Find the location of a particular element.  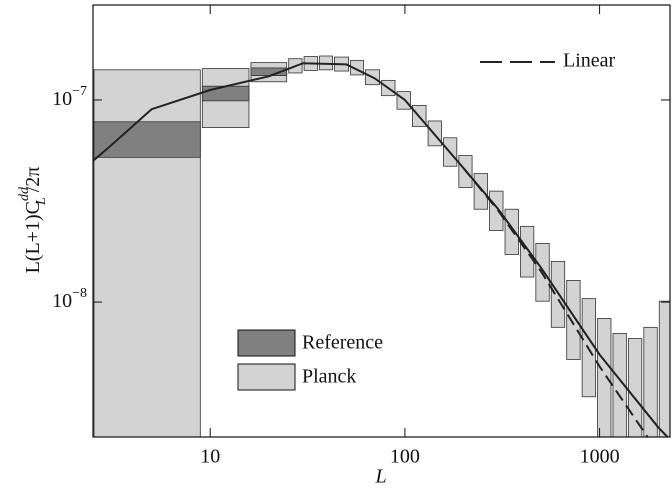

legend-label: Linear is located at coordinates (589, 61).